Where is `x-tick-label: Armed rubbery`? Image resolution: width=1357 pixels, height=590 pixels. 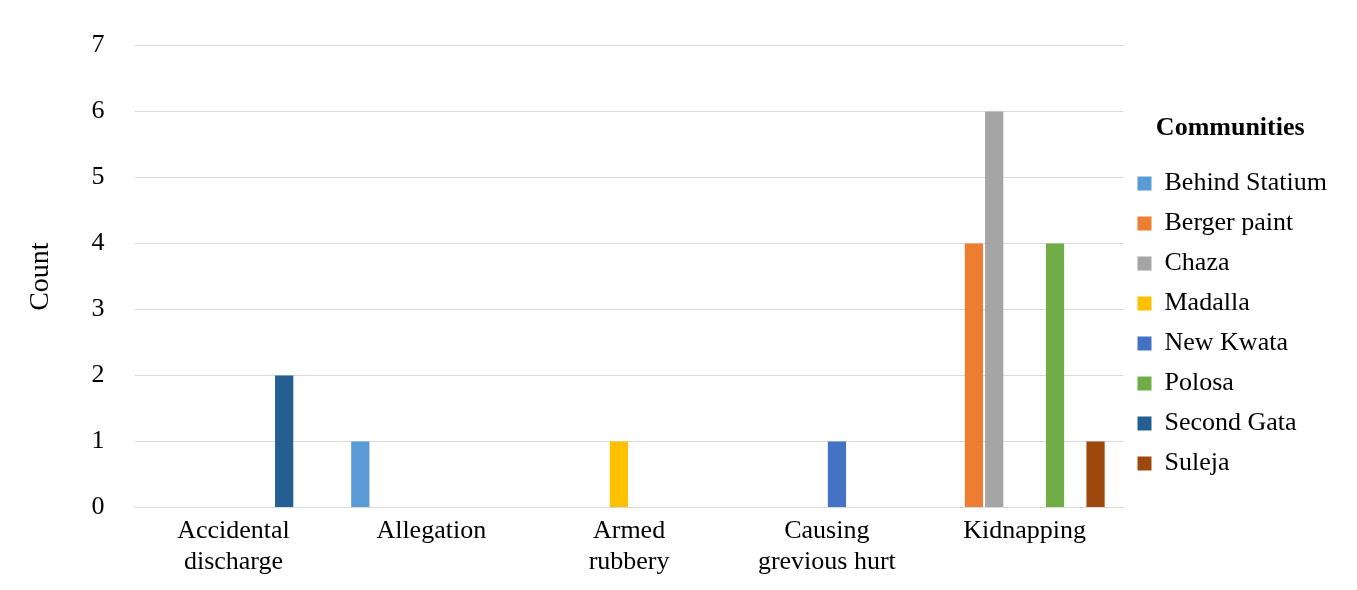 x-tick-label: Armed rubbery is located at coordinates (629, 545).